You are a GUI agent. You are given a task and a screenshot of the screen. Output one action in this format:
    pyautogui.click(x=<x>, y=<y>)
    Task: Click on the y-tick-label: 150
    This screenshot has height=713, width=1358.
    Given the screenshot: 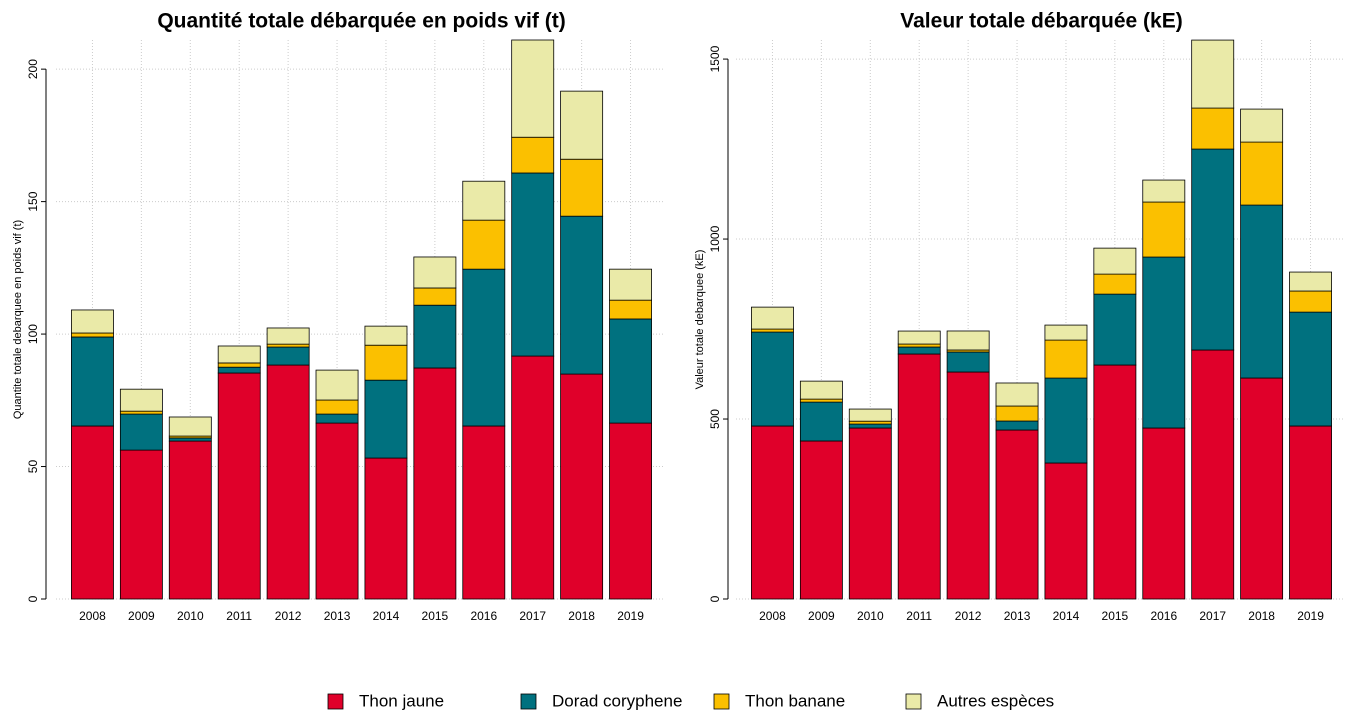 What is the action you would take?
    pyautogui.click(x=33, y=201)
    